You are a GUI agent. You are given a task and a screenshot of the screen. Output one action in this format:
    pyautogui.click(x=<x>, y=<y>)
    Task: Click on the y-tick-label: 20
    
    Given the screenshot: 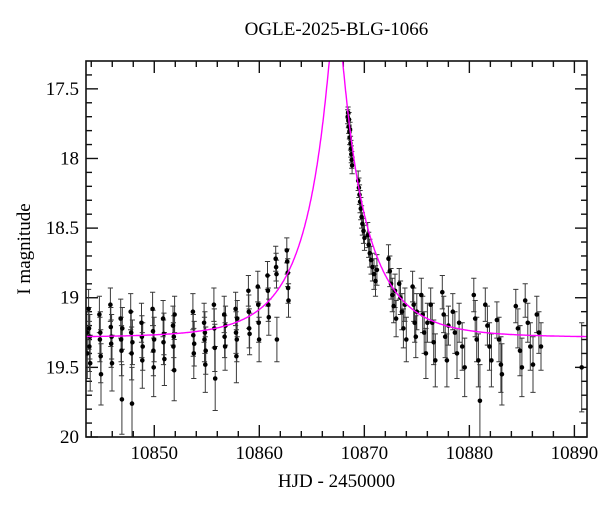 What is the action you would take?
    pyautogui.click(x=69, y=437)
    